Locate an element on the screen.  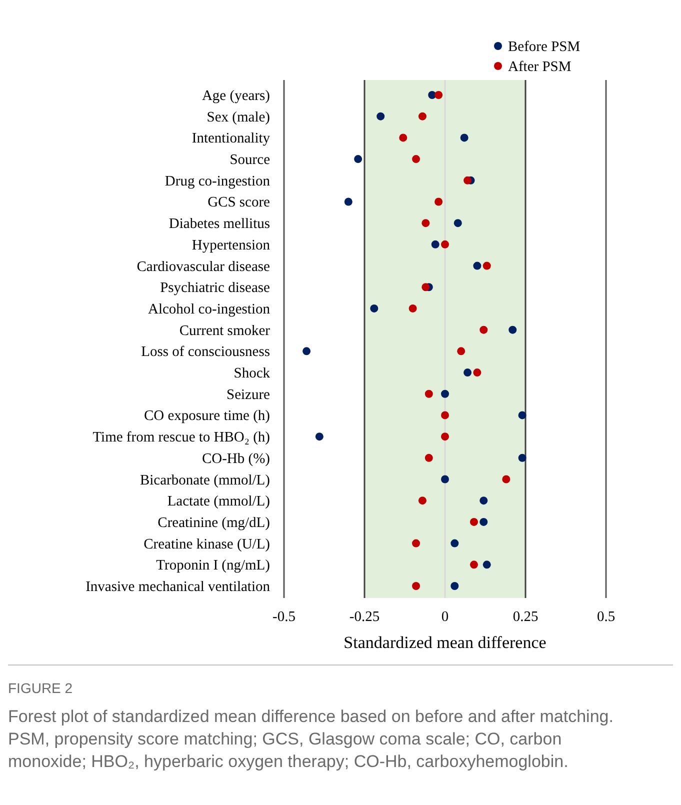
y-tick-label: Drug co-ingestion is located at coordinates (217, 181).